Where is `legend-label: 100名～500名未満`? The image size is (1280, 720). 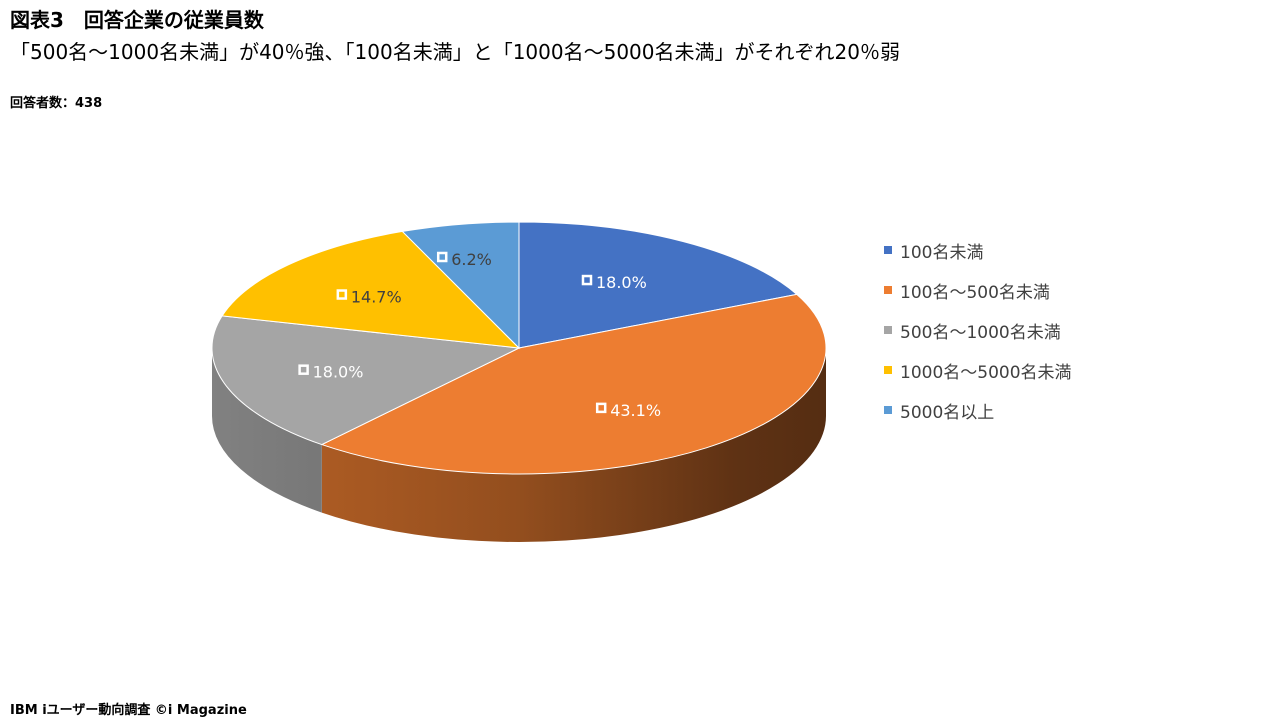
legend-label: 100名～500名未満 is located at coordinates (975, 292).